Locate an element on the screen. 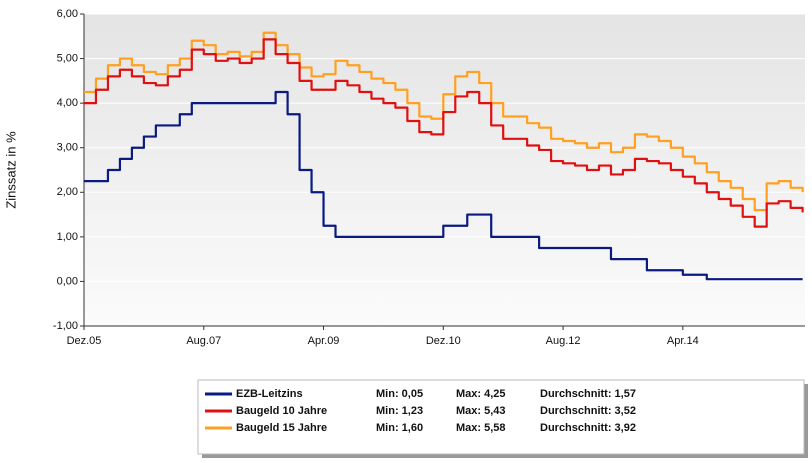 Image resolution: width=812 pixels, height=463 pixels. y-tick-label: 1,00 is located at coordinates (67, 237).